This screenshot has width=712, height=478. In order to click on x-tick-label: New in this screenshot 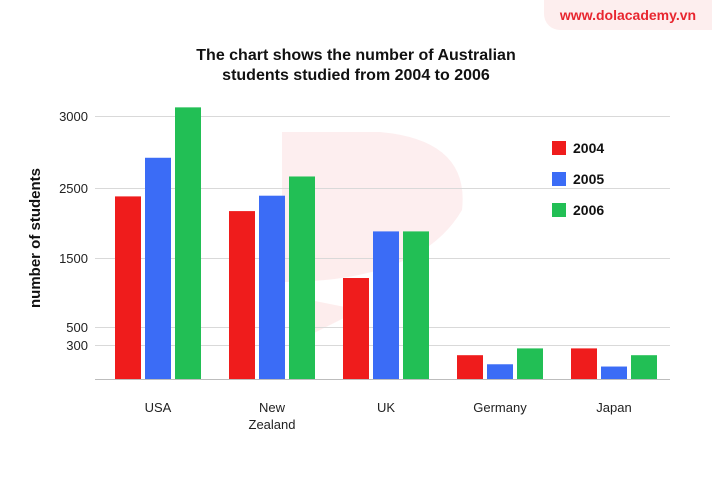, I will do `click(272, 407)`.